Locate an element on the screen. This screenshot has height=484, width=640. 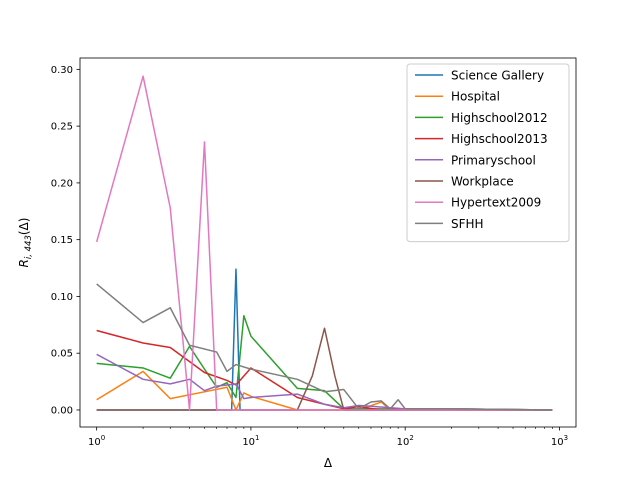
y-tick-label: 0.20 is located at coordinates (62, 183).